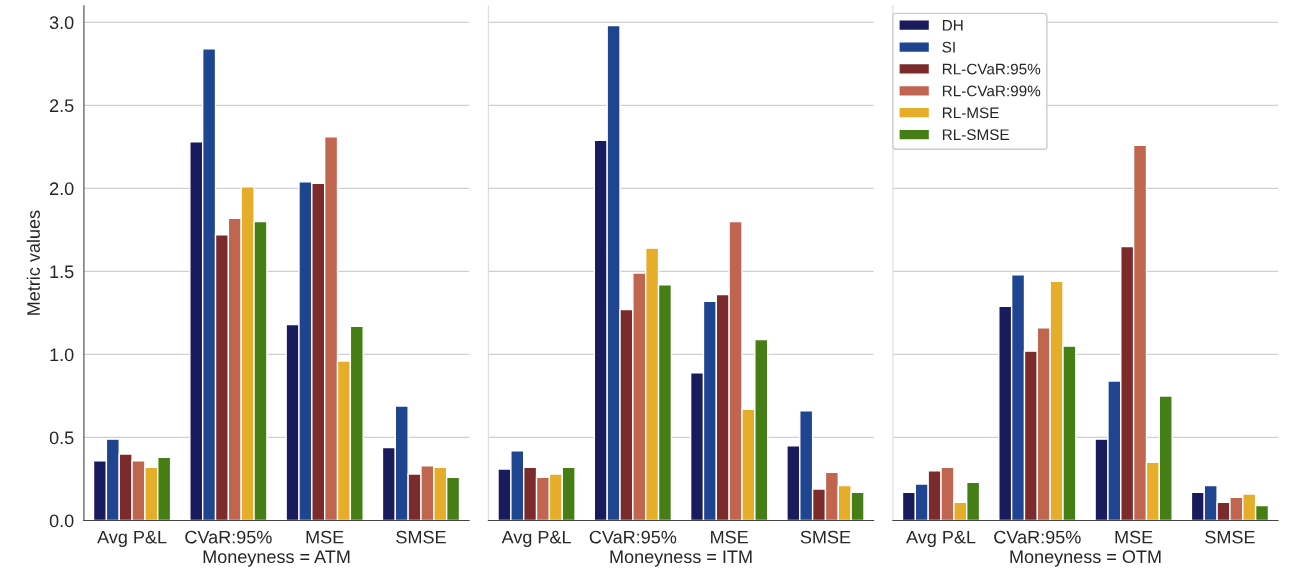  What do you see at coordinates (61, 521) in the screenshot?
I see `y-tick-label: 0.0` at bounding box center [61, 521].